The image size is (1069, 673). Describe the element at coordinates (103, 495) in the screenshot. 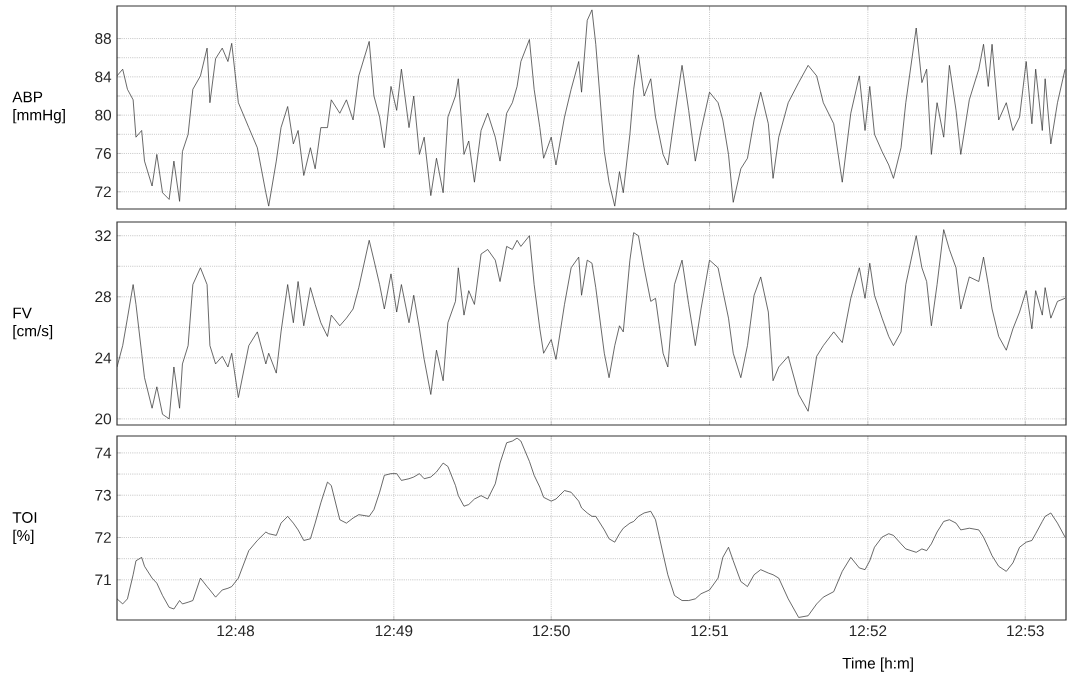

I see `y-tick-label: 73` at that location.